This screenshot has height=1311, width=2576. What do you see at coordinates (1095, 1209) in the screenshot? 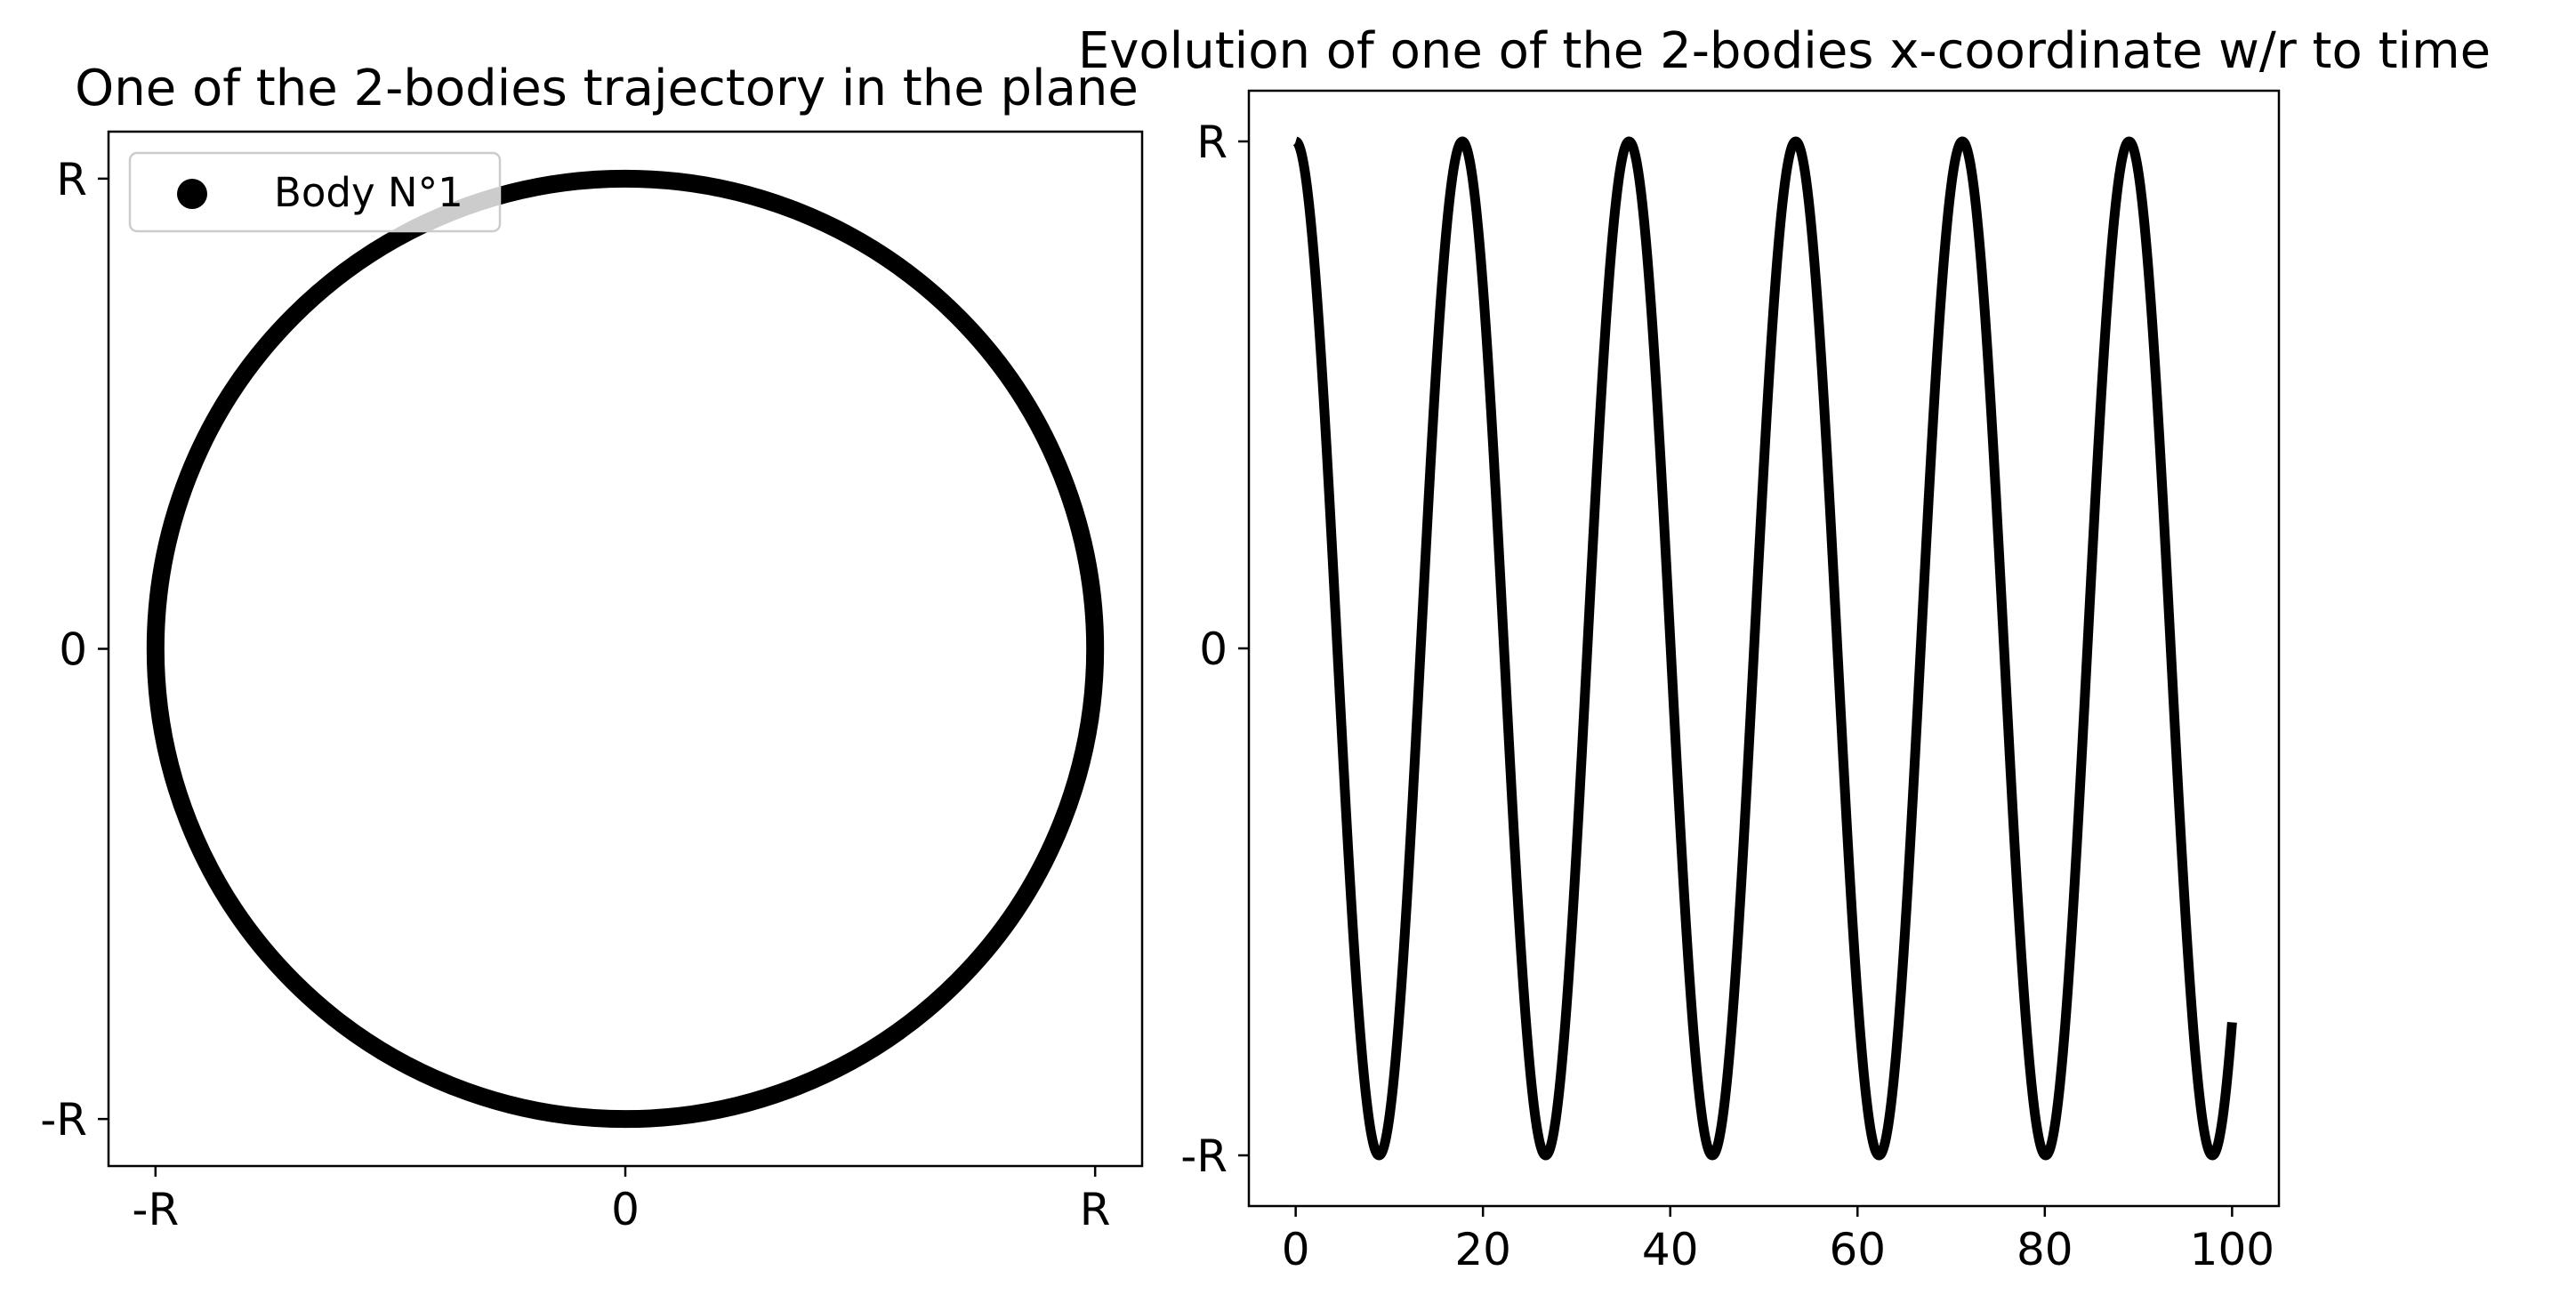
I see `x-tick-label: R` at bounding box center [1095, 1209].